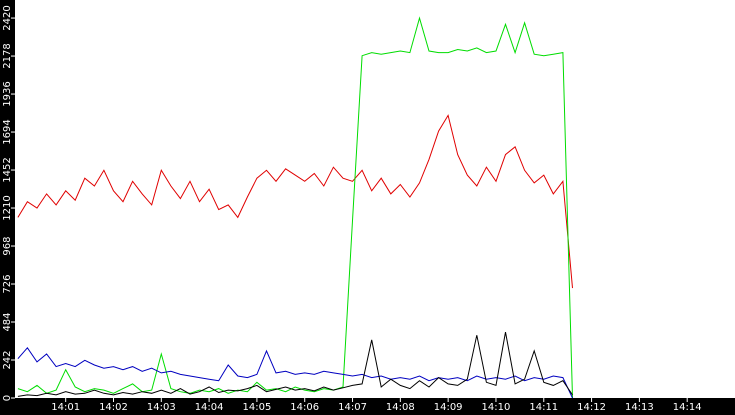 This screenshot has width=735, height=415. I want to click on y-tick-label: 242, so click(7, 359).